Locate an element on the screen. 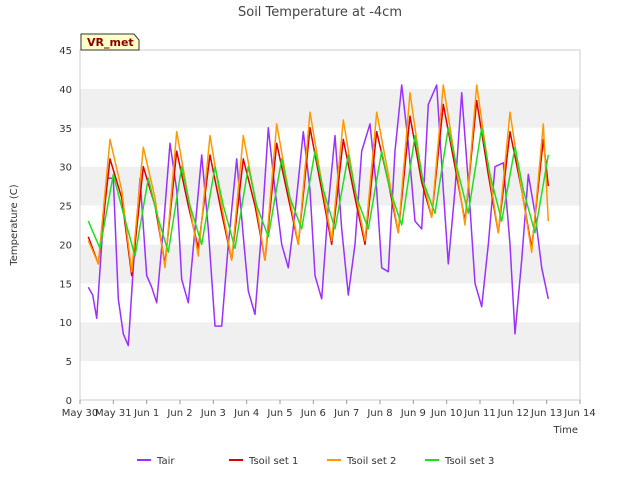 This screenshot has height=480, width=640. y-tick-label: 25 is located at coordinates (65, 207).